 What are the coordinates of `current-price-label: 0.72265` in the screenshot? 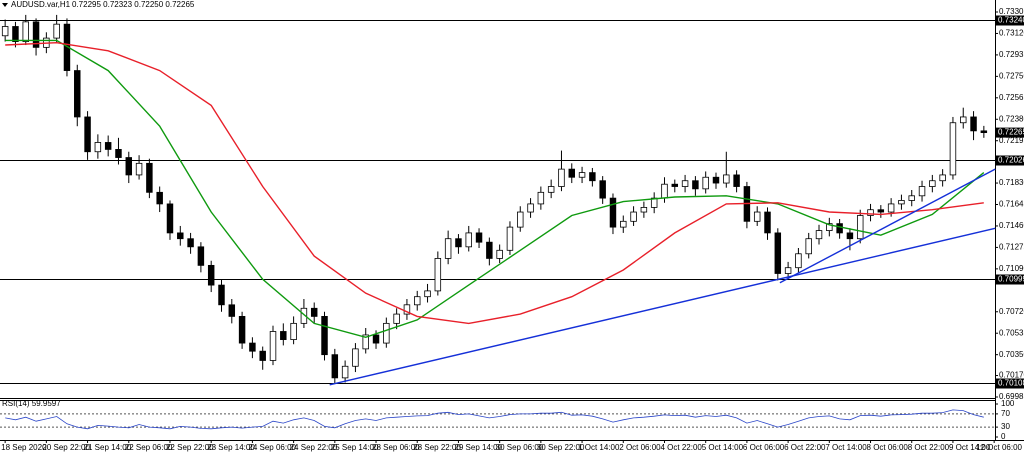 It's located at (1011, 132).